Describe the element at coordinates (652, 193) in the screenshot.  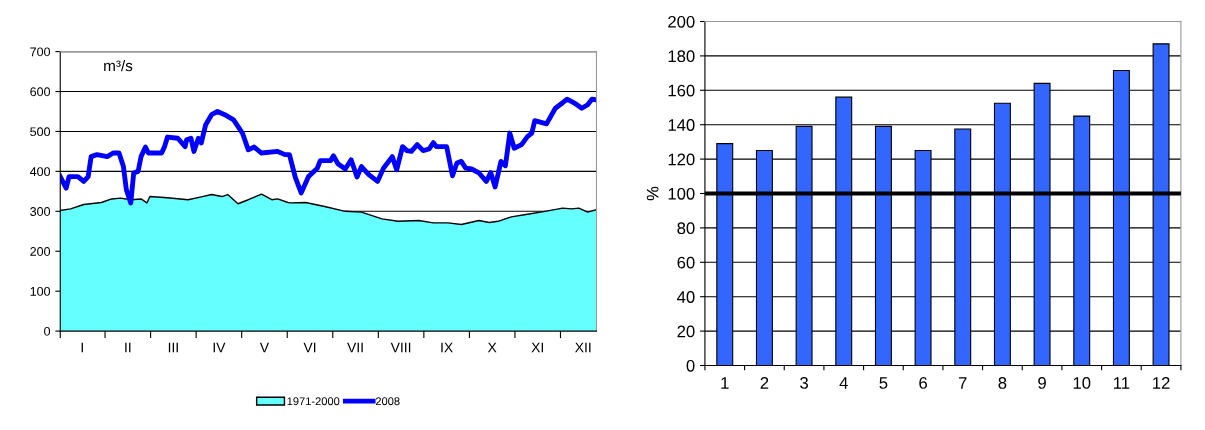
I see `y-axis-title: %` at that location.